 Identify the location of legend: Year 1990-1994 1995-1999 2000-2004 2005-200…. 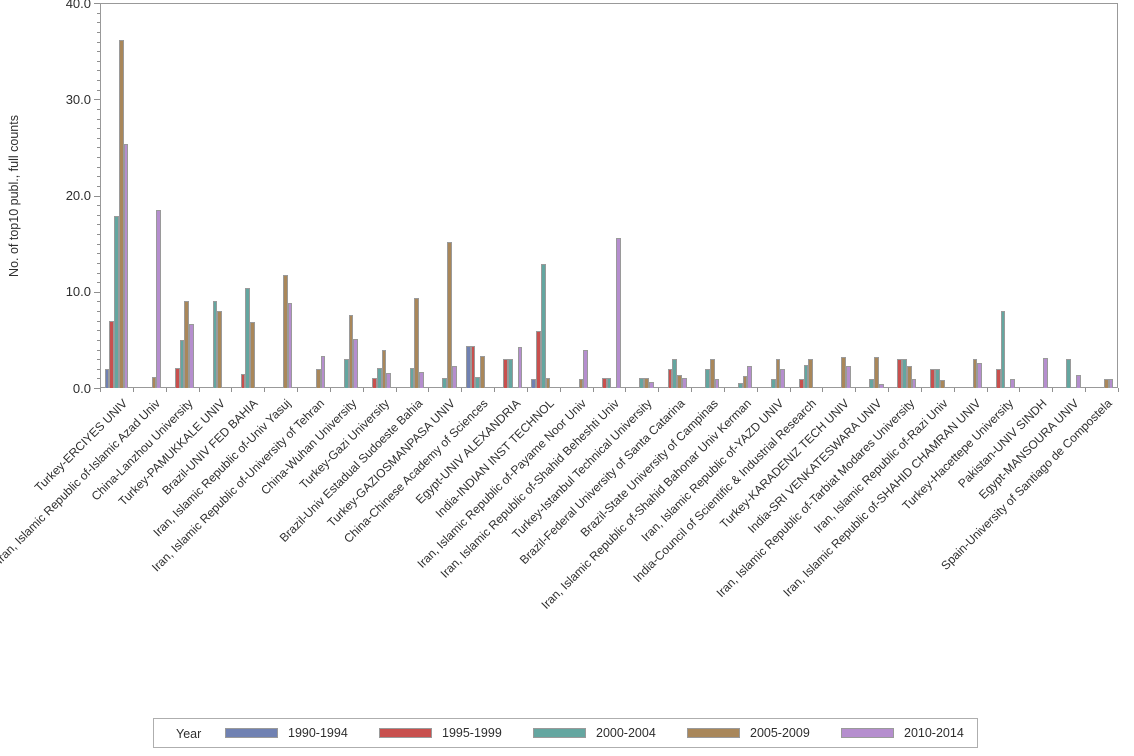
(565, 733).